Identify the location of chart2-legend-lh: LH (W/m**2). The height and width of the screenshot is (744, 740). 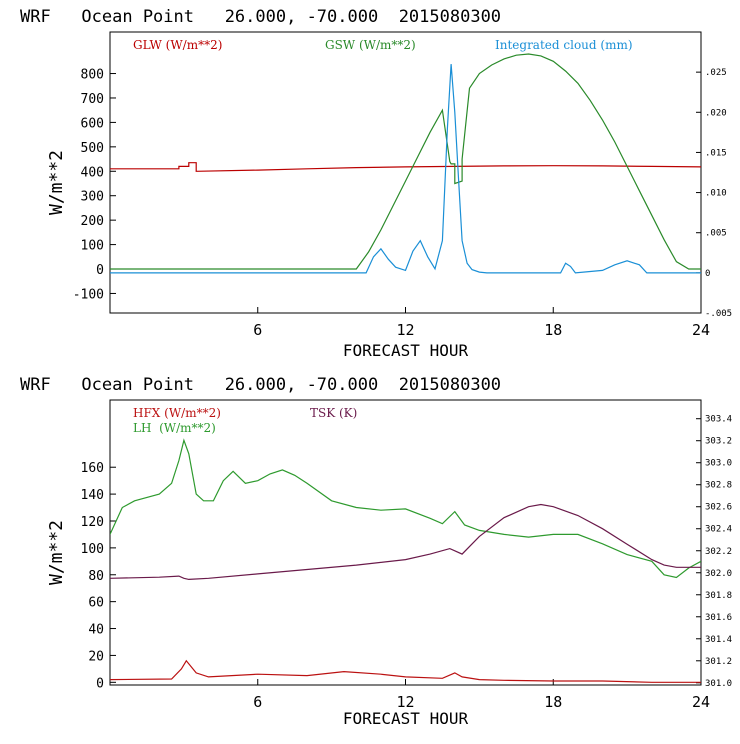
(174, 428).